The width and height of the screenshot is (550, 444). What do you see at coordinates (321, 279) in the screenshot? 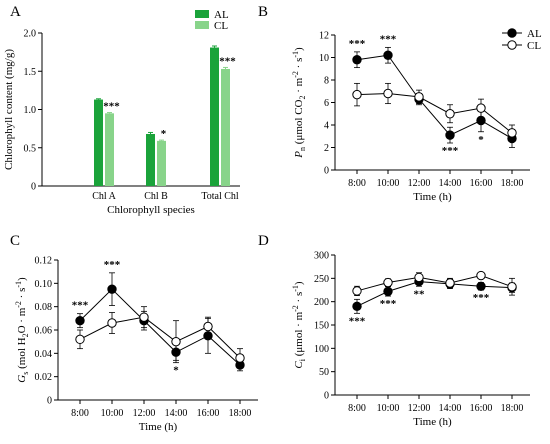
I see `y-tick-label: 250` at bounding box center [321, 279].